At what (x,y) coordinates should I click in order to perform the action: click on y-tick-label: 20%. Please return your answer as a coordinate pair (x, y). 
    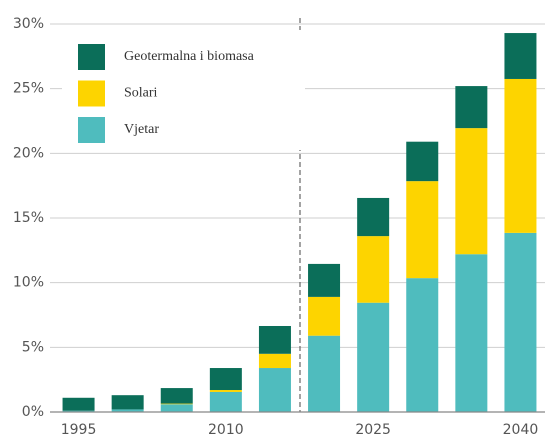
    Looking at the image, I should click on (28, 153).